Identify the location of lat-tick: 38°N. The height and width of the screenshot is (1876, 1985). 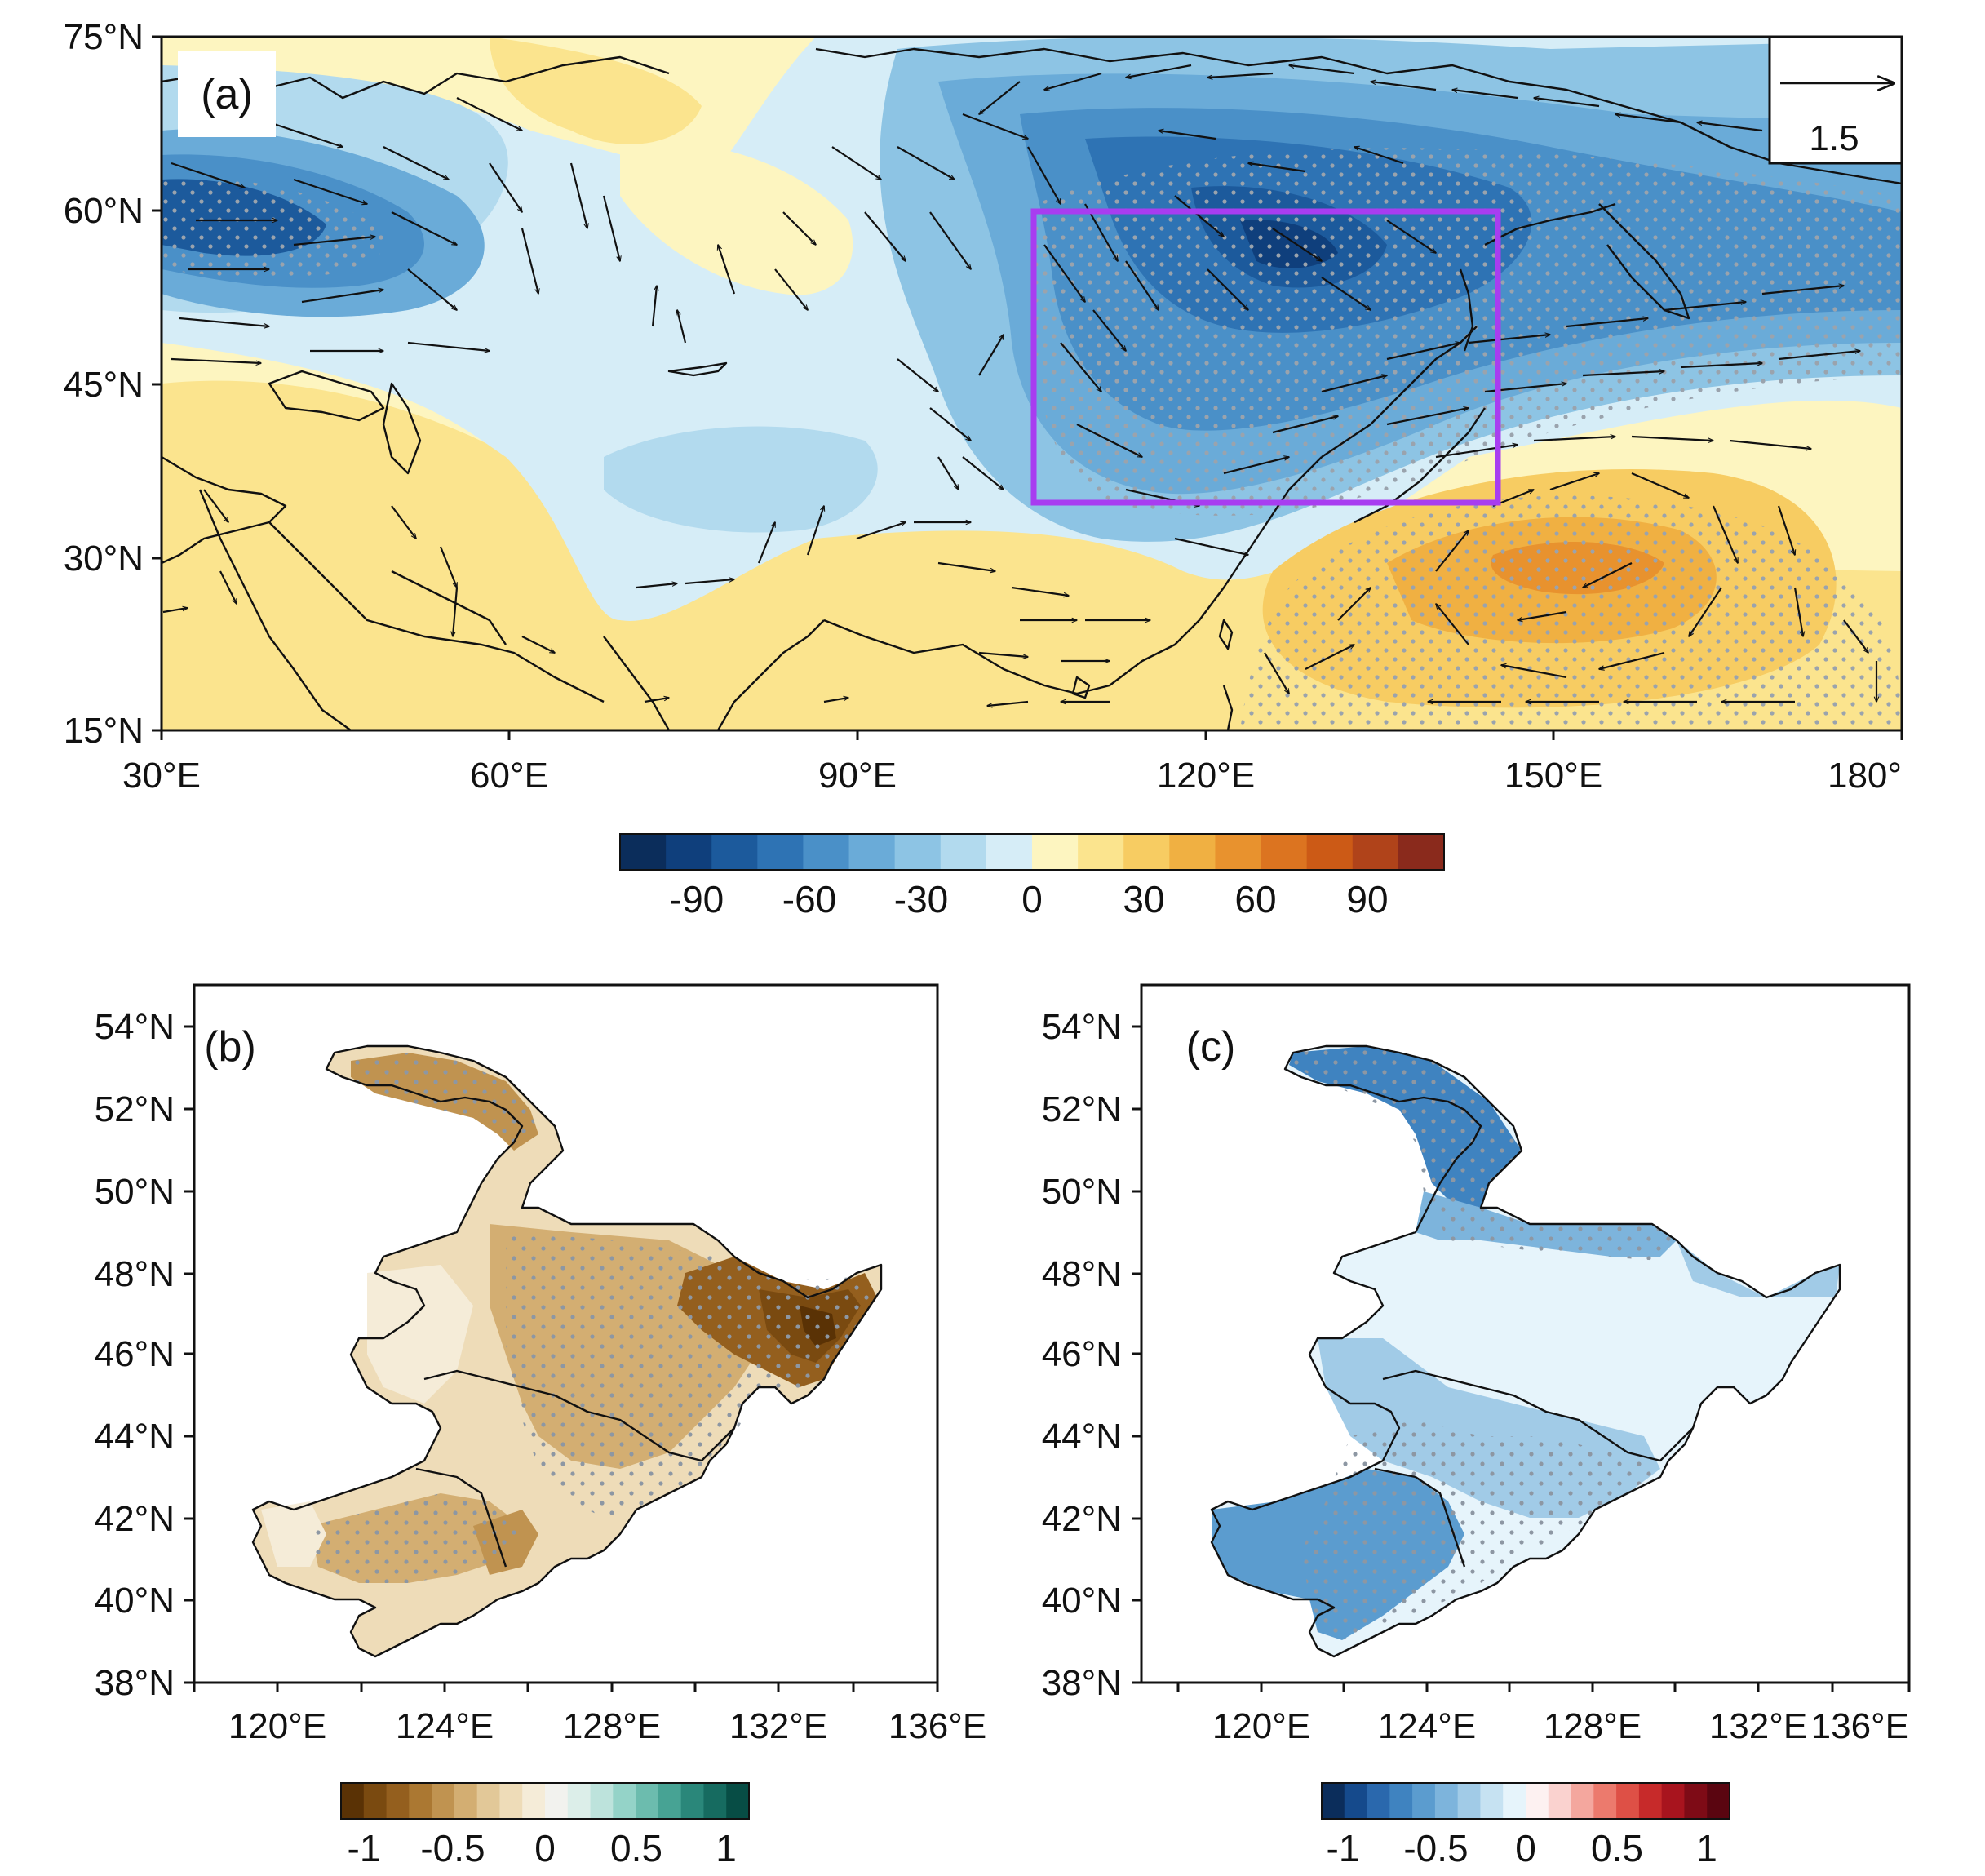
(135, 1683).